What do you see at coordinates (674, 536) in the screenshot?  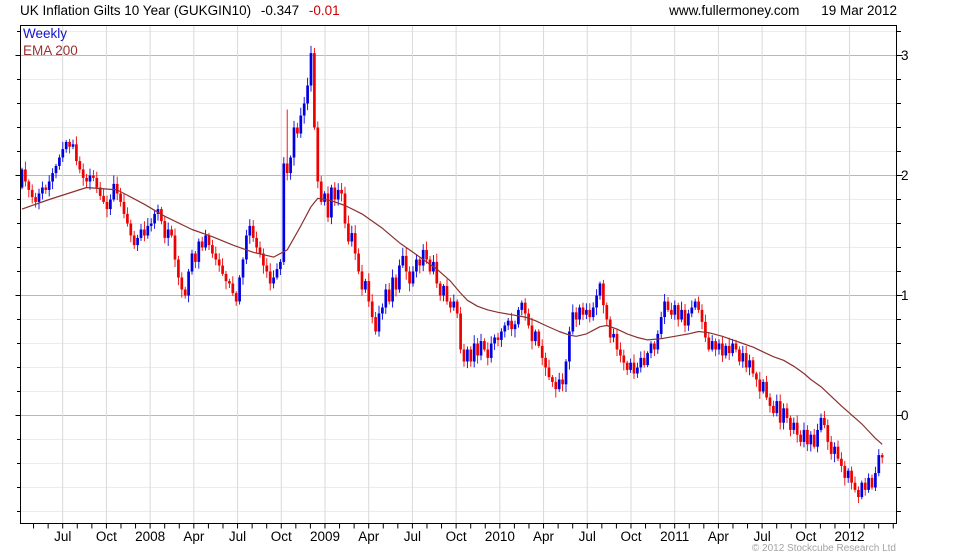 I see `x-axis-label: 2011` at bounding box center [674, 536].